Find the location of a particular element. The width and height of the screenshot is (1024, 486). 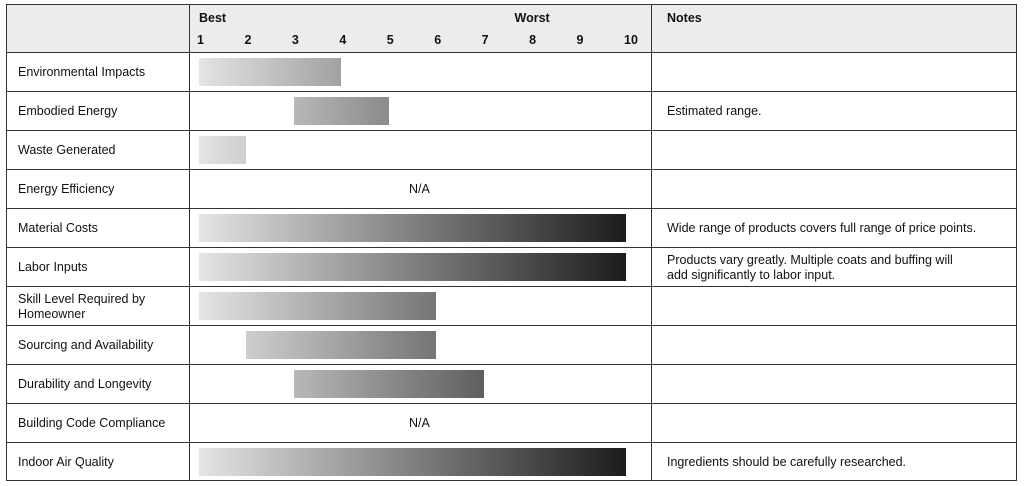

x-tick-label: 2 is located at coordinates (248, 40).